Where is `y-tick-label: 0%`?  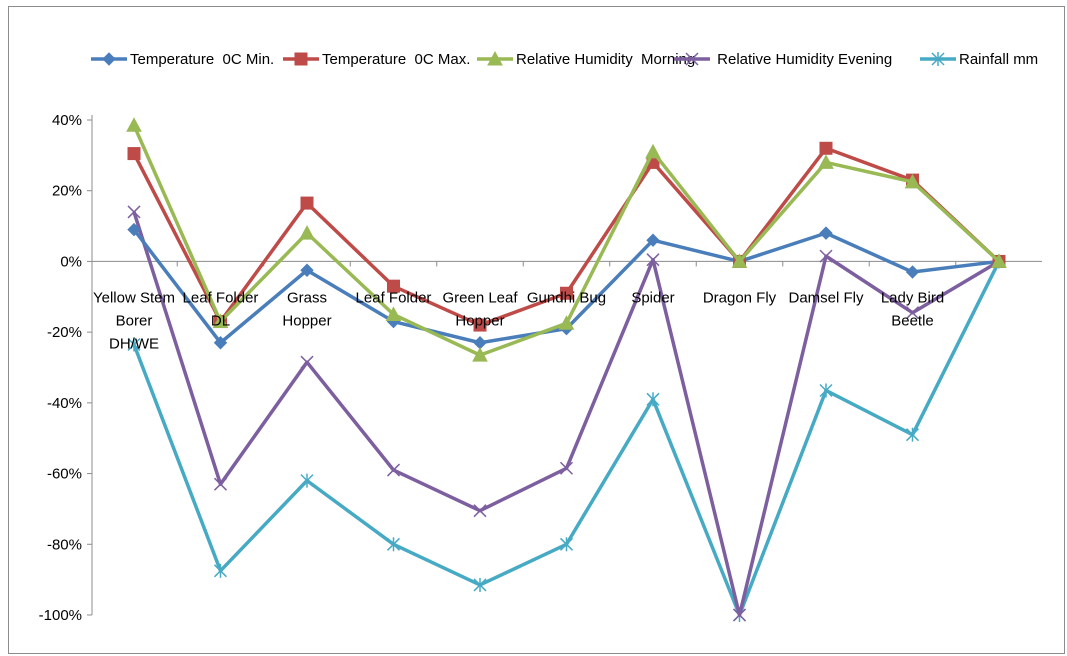 y-tick-label: 0% is located at coordinates (71, 261).